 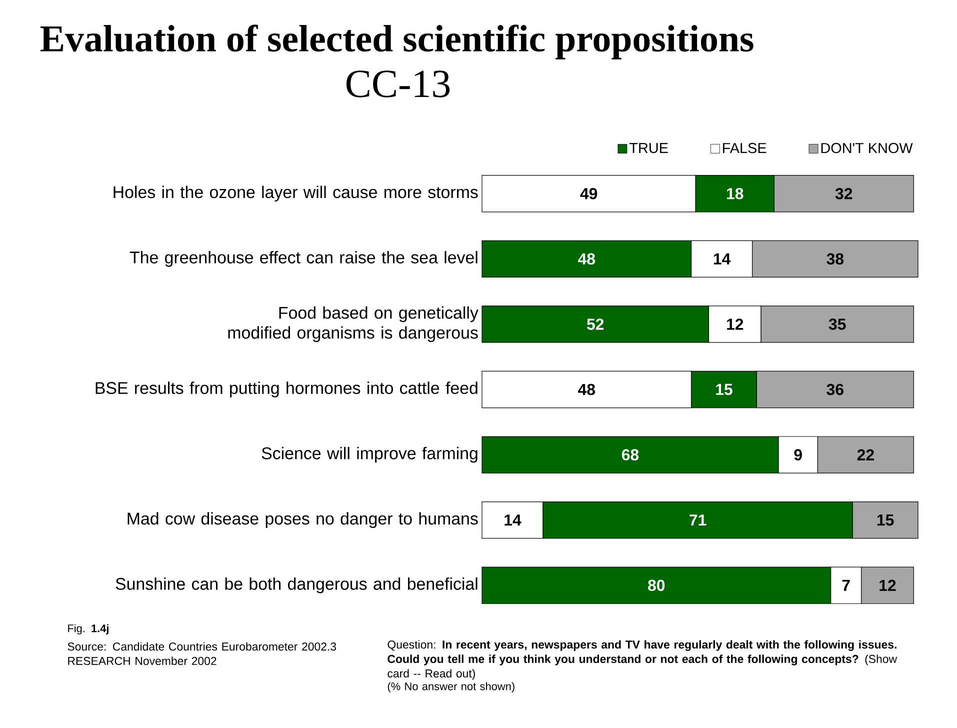 I want to click on data-label: 49, so click(x=589, y=194).